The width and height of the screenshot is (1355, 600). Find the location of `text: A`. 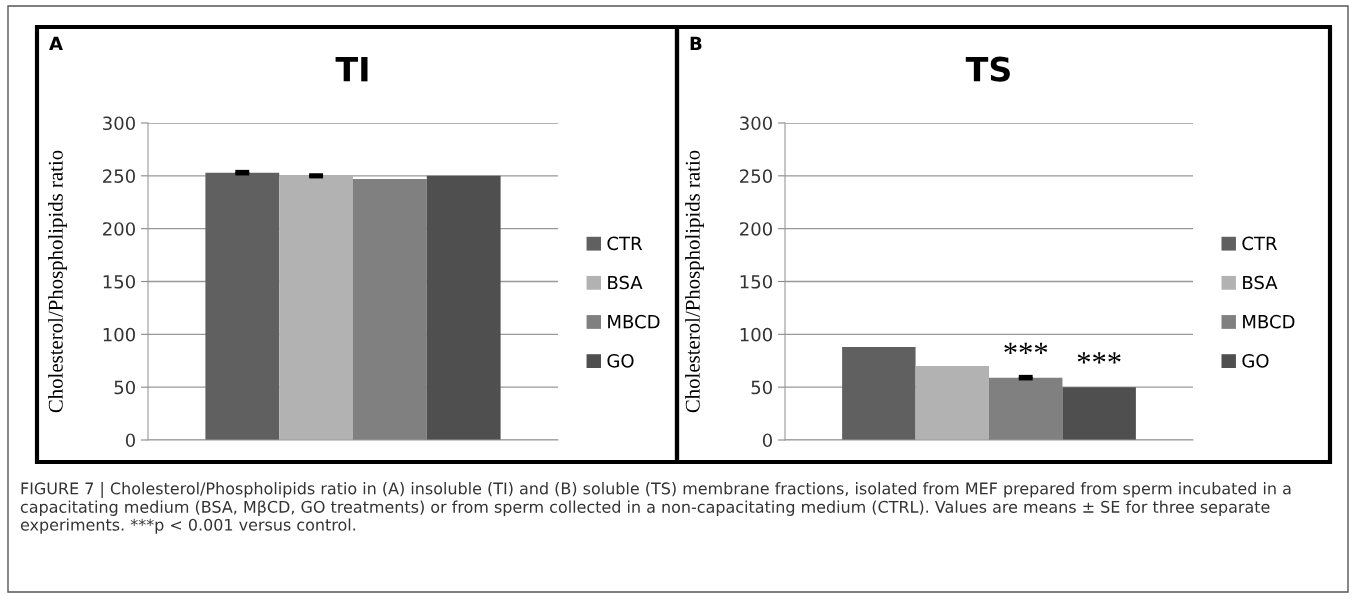

text: A is located at coordinates (56, 43).